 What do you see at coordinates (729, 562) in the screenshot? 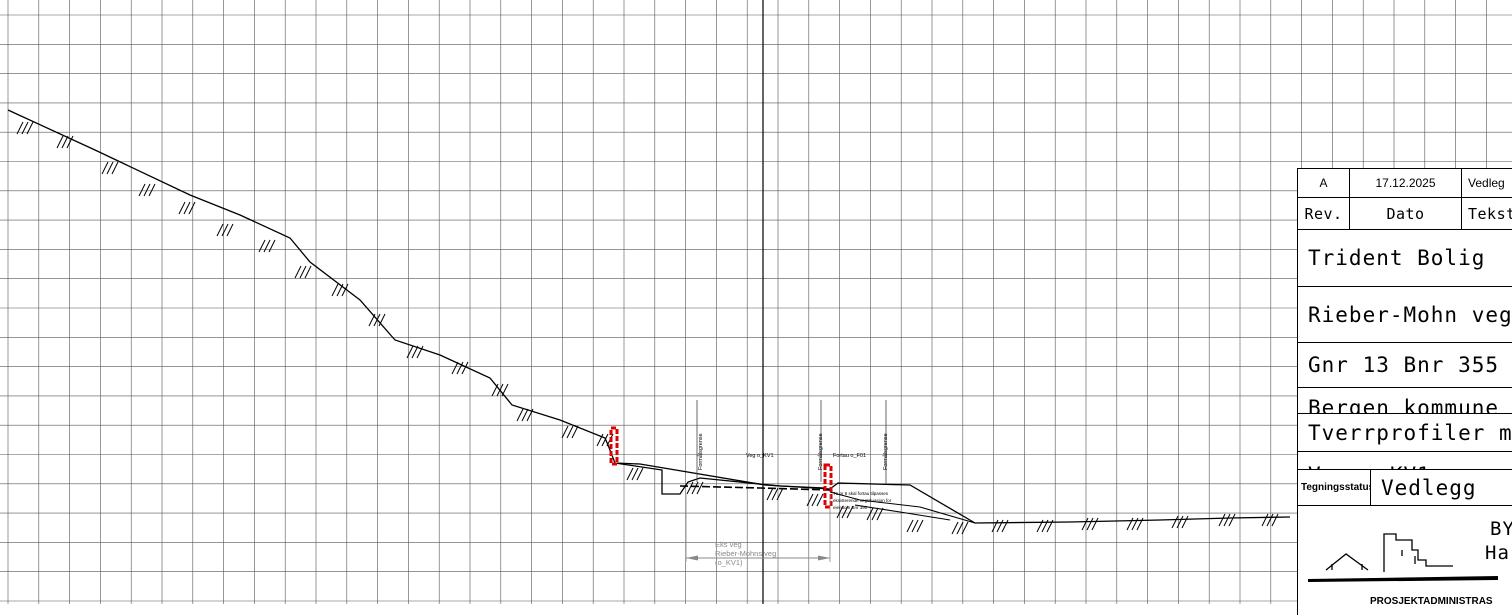
I see `eks-veg-line-3: (o_KV1)` at bounding box center [729, 562].